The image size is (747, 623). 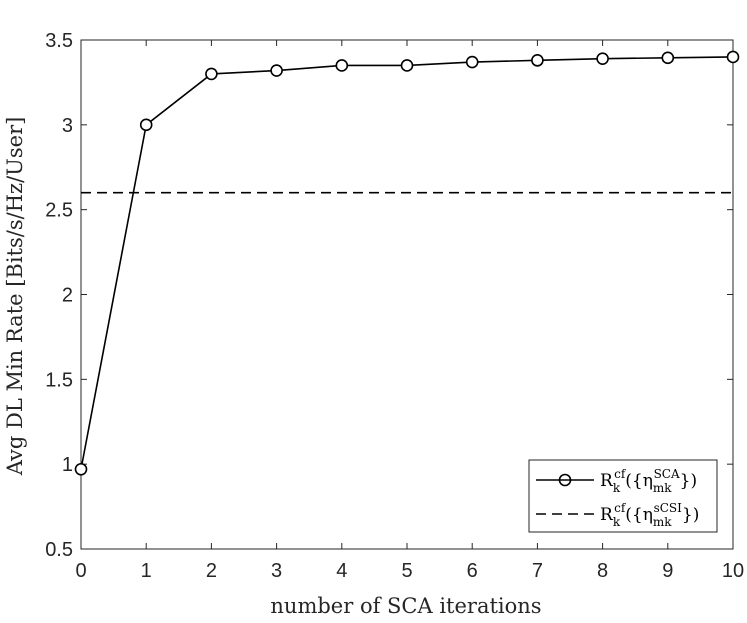 I want to click on x-tick-label: 10, so click(x=733, y=571).